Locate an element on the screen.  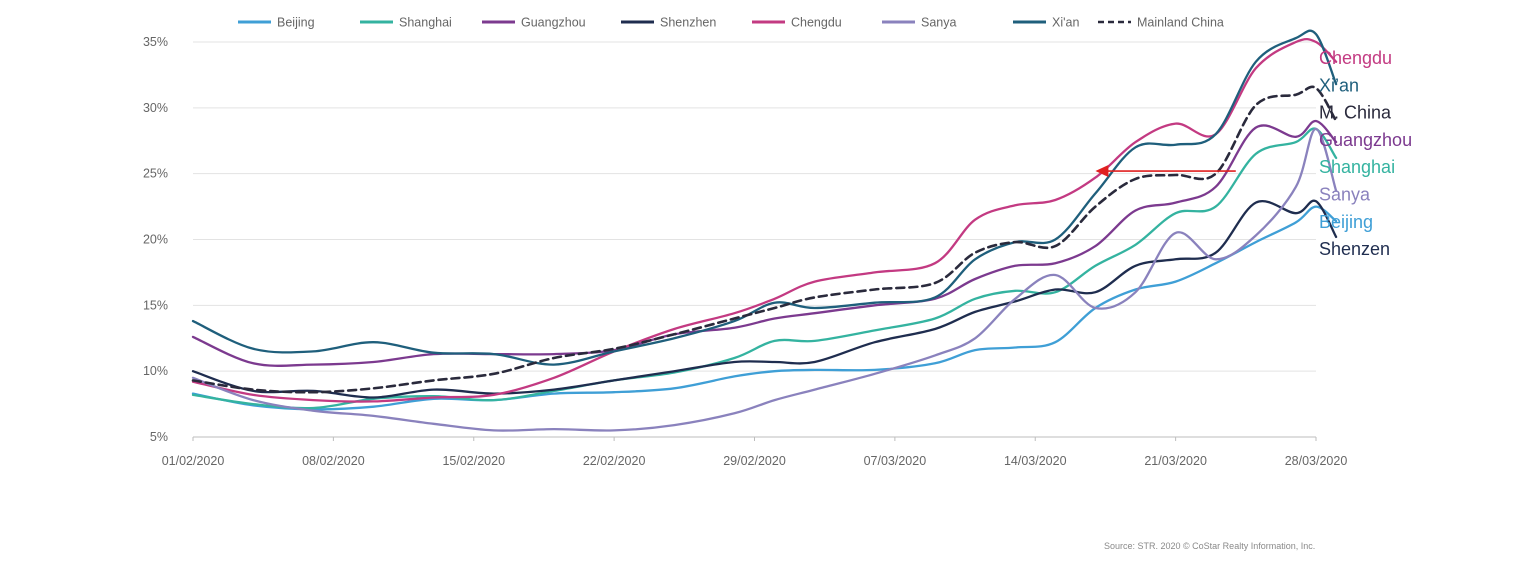
legend-label: Shenzhen is located at coordinates (688, 23).